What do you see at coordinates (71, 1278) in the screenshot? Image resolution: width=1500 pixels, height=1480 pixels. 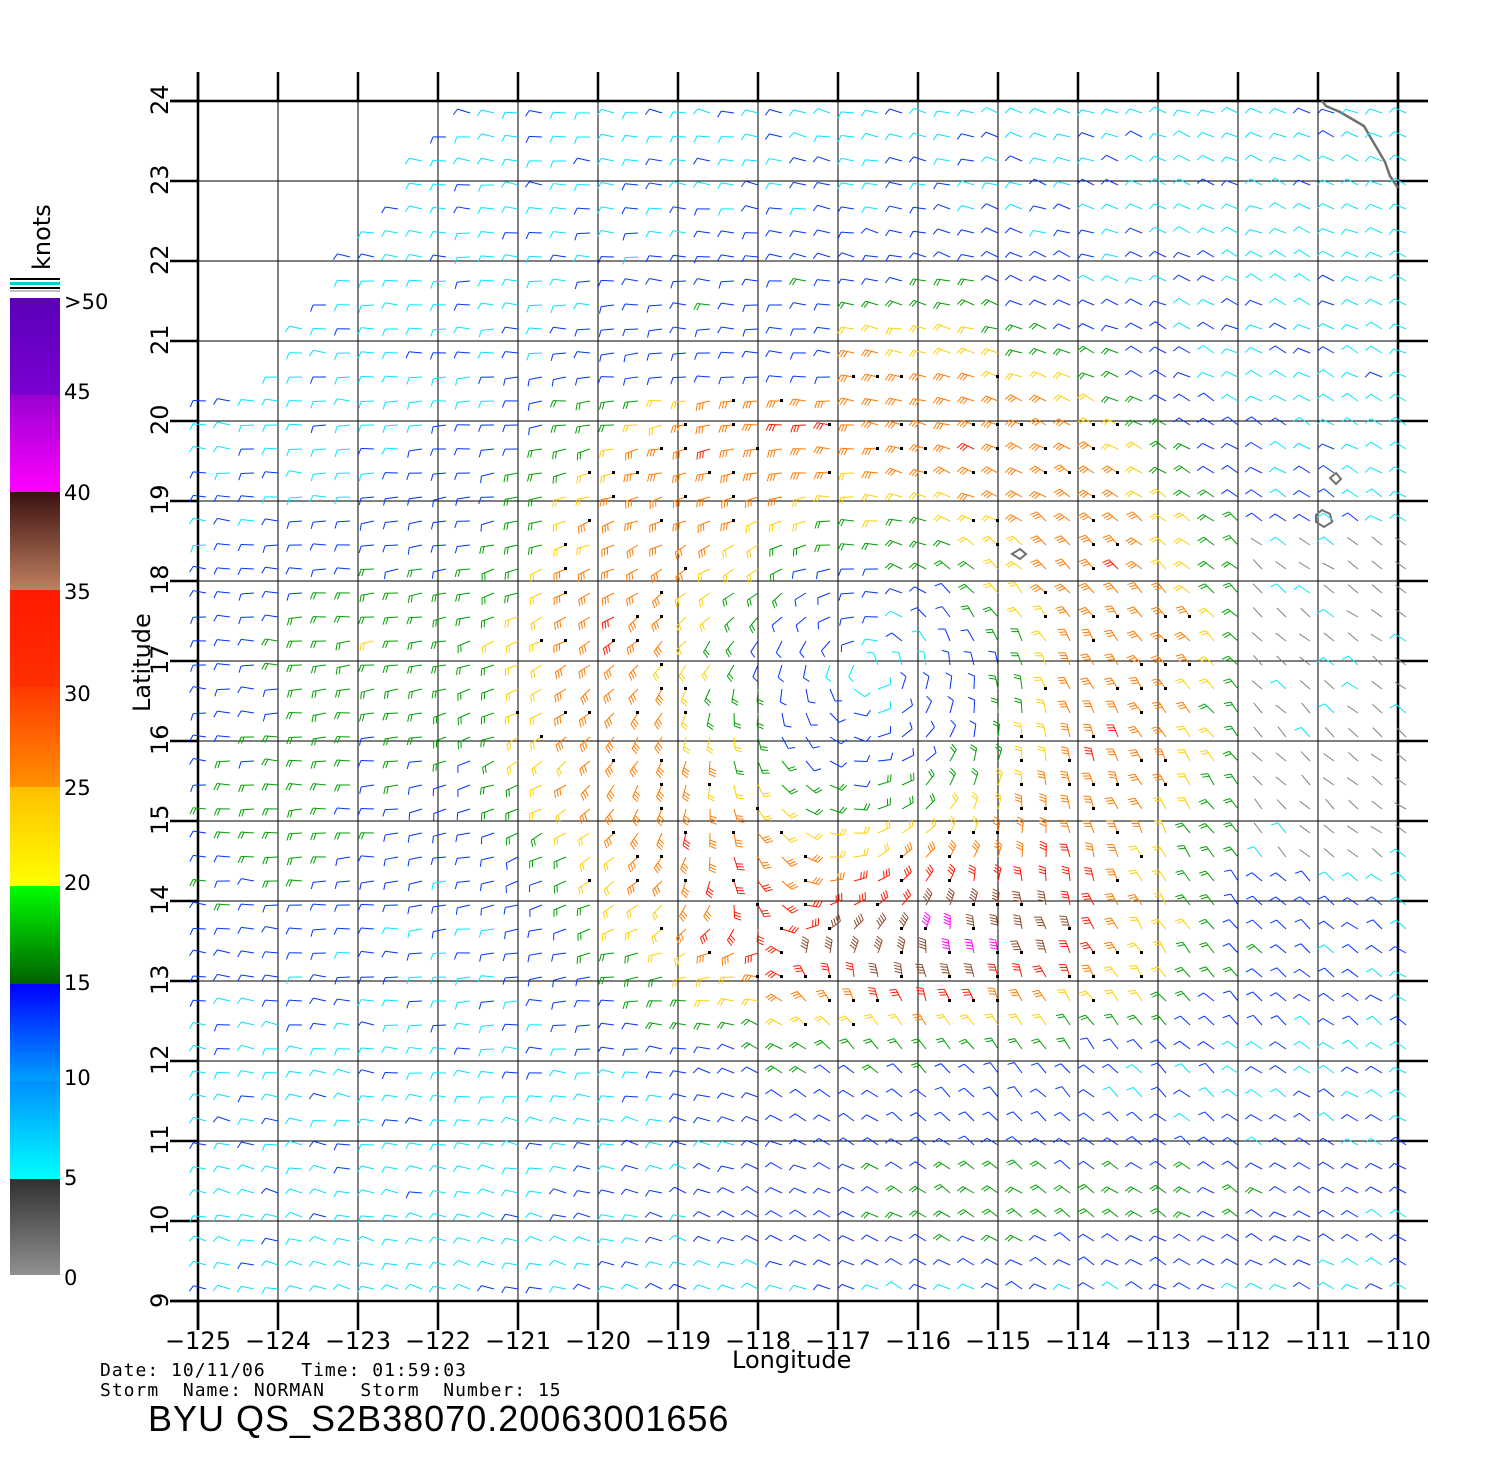 I see `colorbar-label: 0` at bounding box center [71, 1278].